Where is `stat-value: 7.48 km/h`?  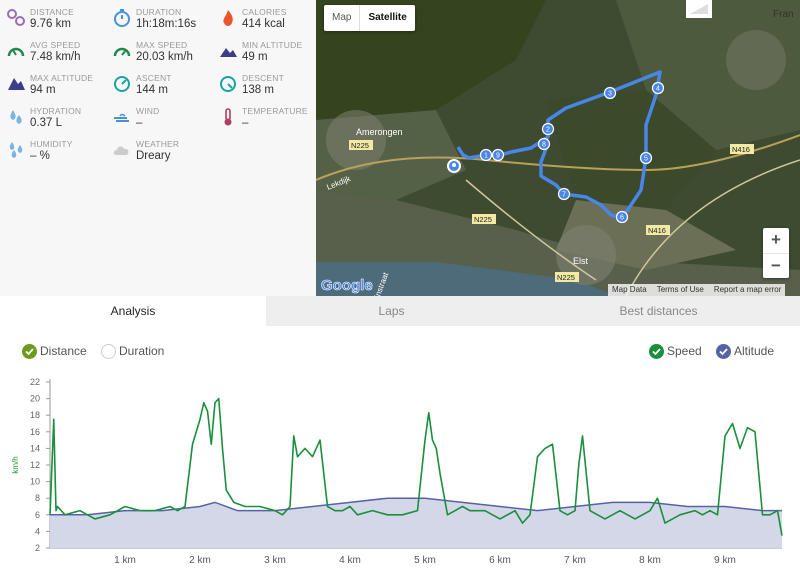
stat-value: 7.48 km/h is located at coordinates (55, 57).